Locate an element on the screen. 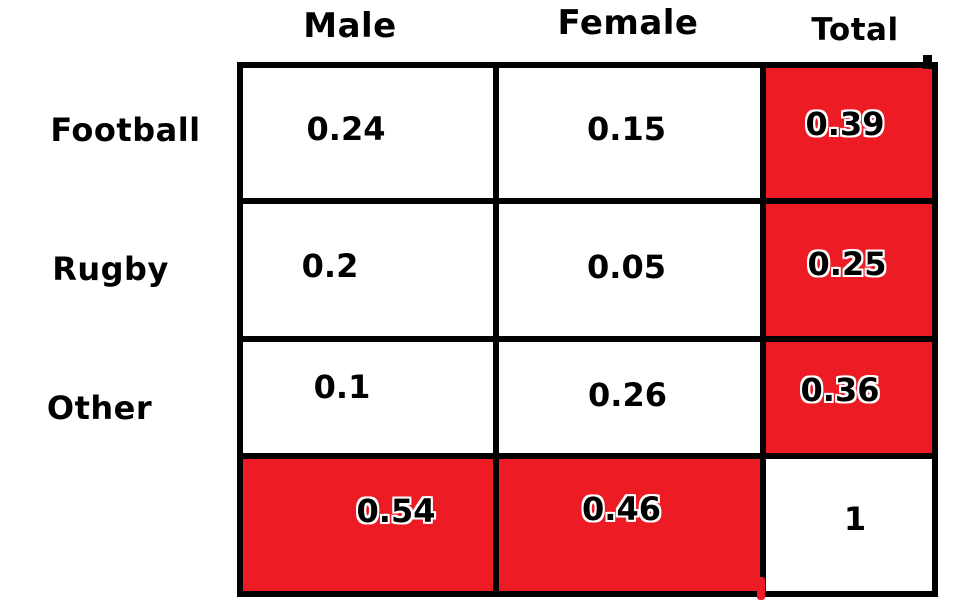 This screenshot has width=960, height=611. cell-football-male: 0.24 is located at coordinates (368, 133).